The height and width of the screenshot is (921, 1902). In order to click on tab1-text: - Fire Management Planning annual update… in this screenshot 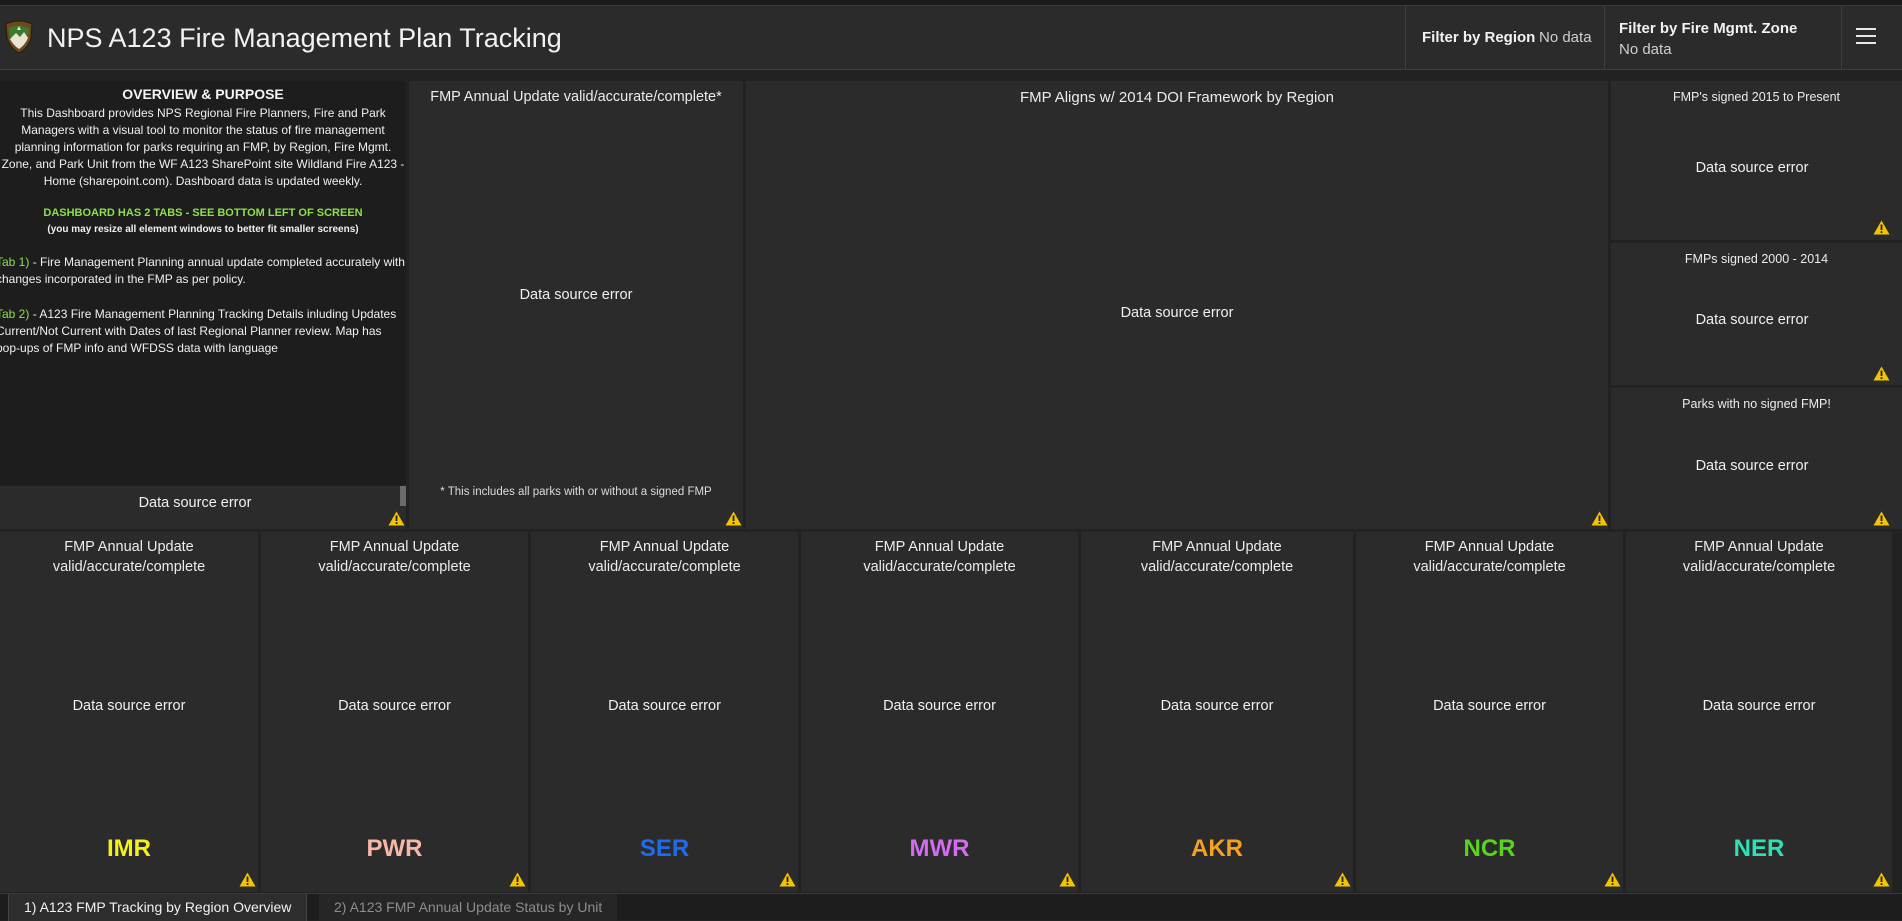, I will do `click(202, 270)`.